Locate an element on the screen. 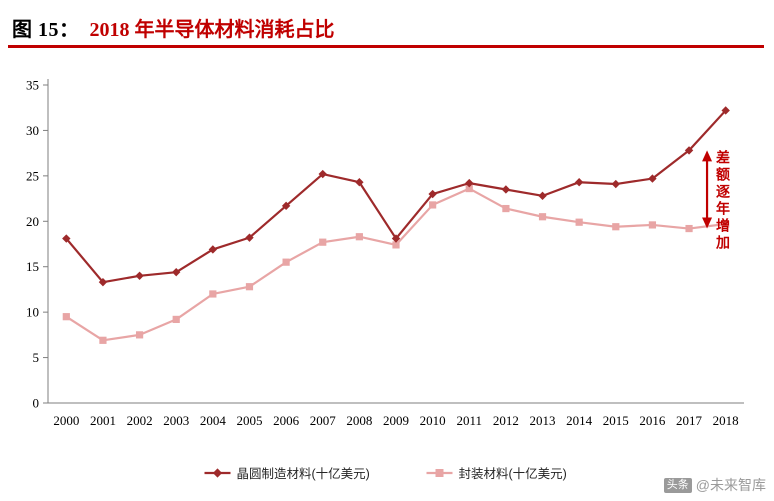  x-tick-label: 2013 is located at coordinates (543, 420).